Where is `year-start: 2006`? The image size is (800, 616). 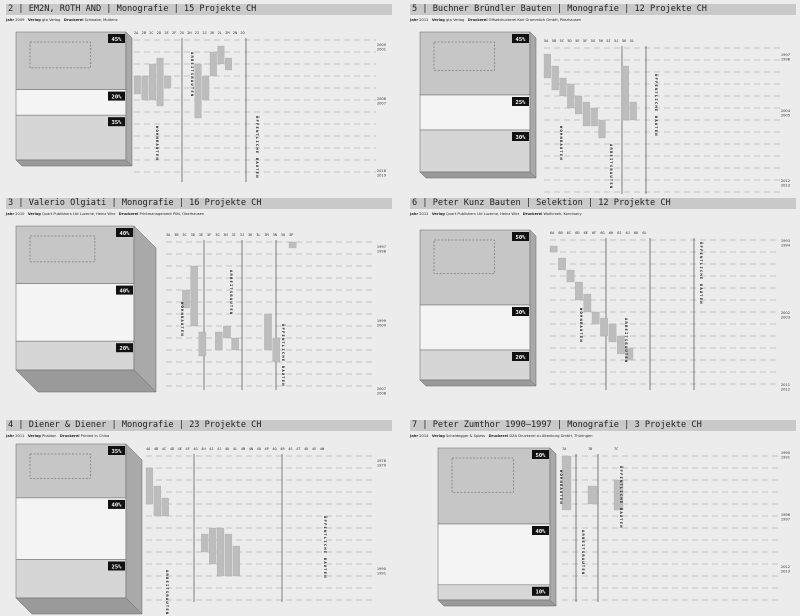 year-start: 2006 is located at coordinates (382, 99).